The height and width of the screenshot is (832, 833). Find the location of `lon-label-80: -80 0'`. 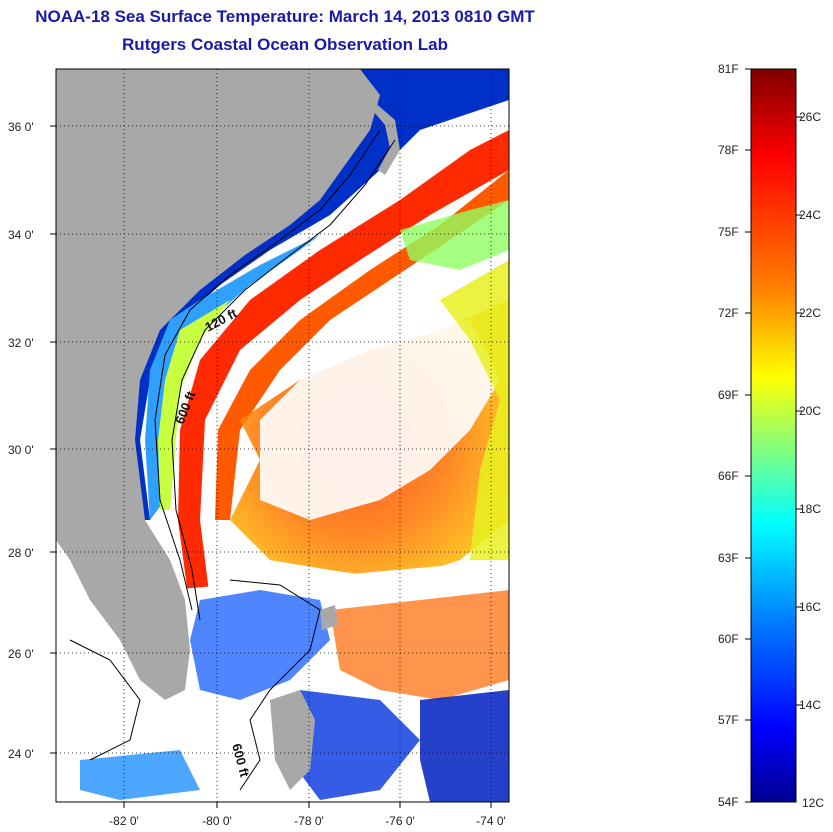

lon-label-80: -80 0' is located at coordinates (217, 821).